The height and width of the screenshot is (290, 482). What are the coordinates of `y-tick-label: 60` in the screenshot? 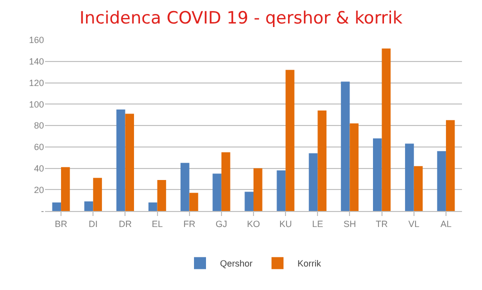 It's located at (39, 147).